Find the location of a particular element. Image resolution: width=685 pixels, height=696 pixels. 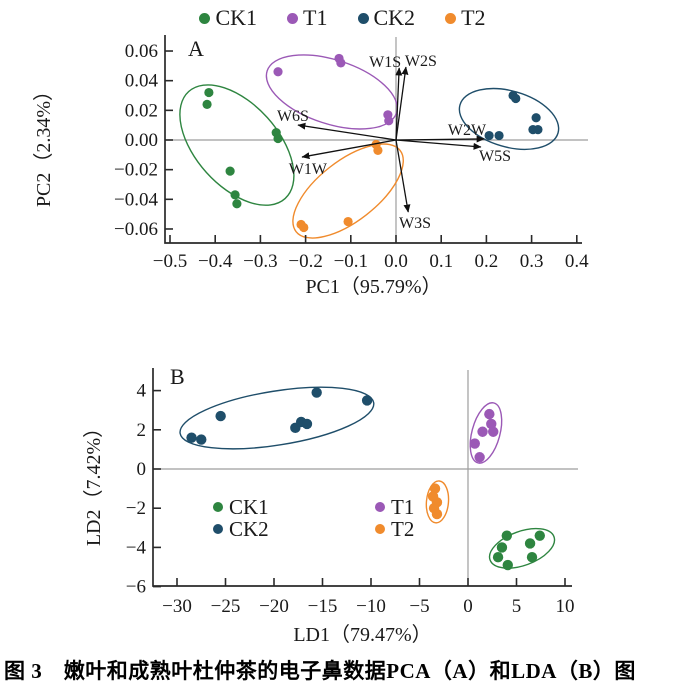

loading-arrow-W6S: W6S is located at coordinates (337, 124).